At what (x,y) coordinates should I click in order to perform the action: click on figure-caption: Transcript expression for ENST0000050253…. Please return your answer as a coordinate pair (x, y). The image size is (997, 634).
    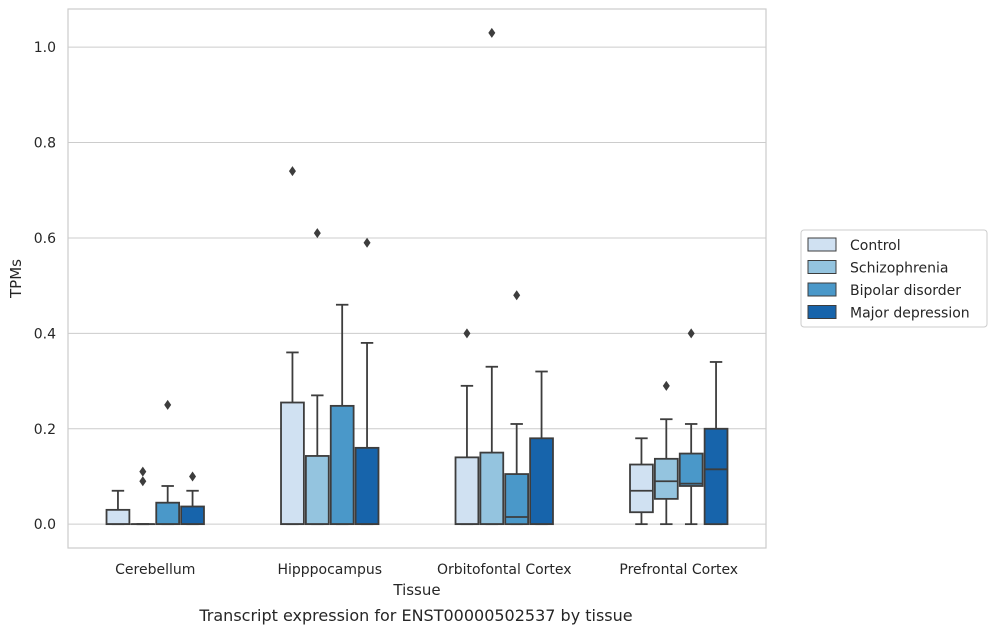
    Looking at the image, I should click on (416, 615).